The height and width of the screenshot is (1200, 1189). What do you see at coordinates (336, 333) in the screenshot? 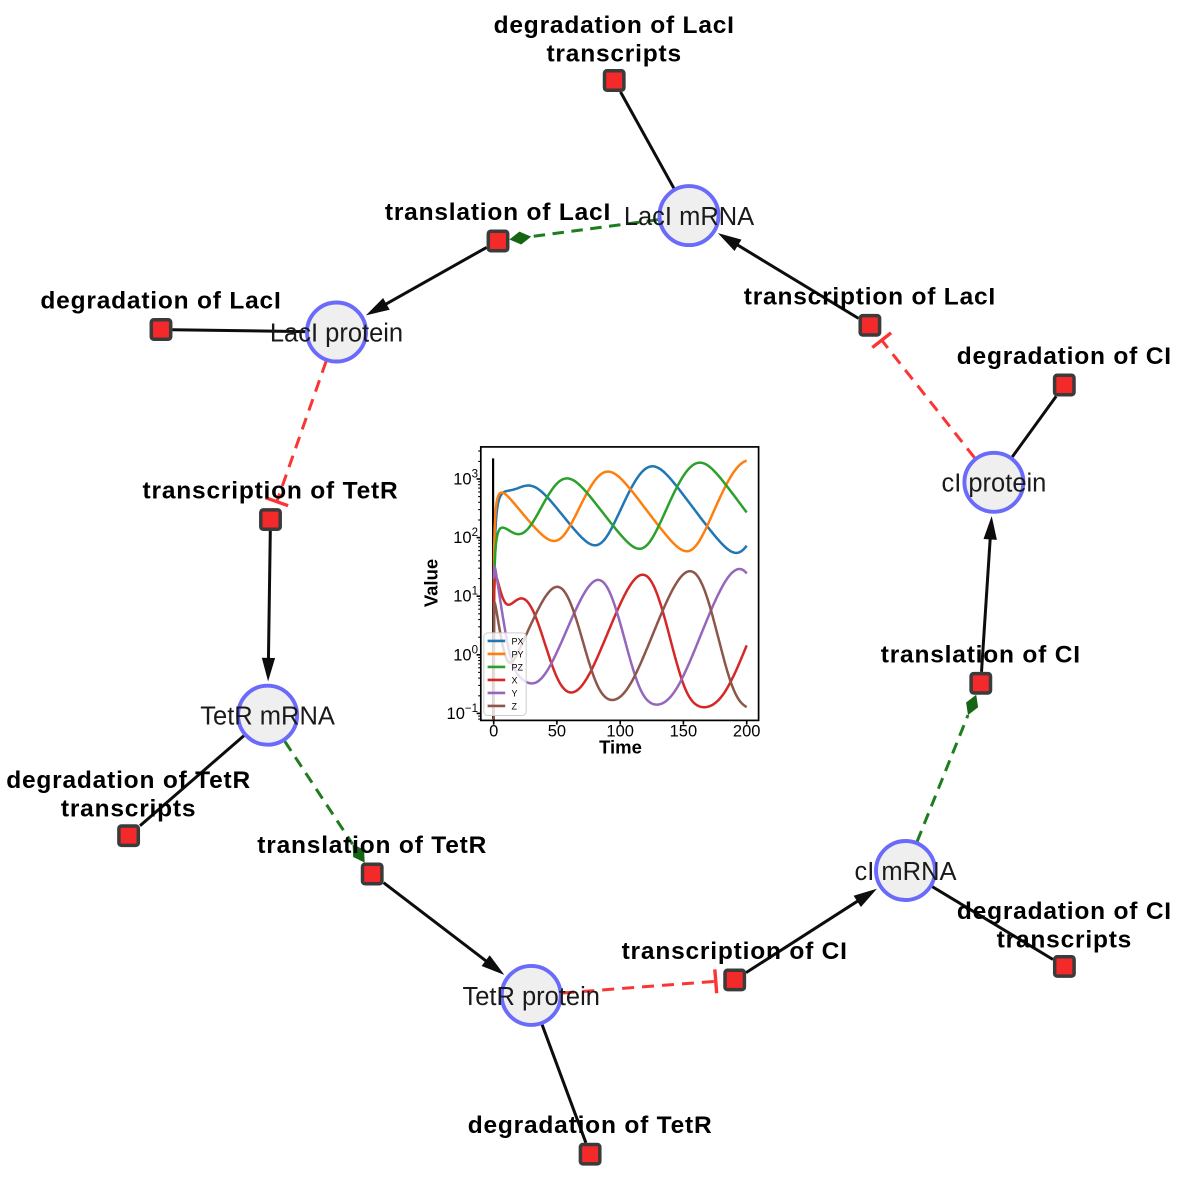
I see `svg-text: LacI protein` at bounding box center [336, 333].